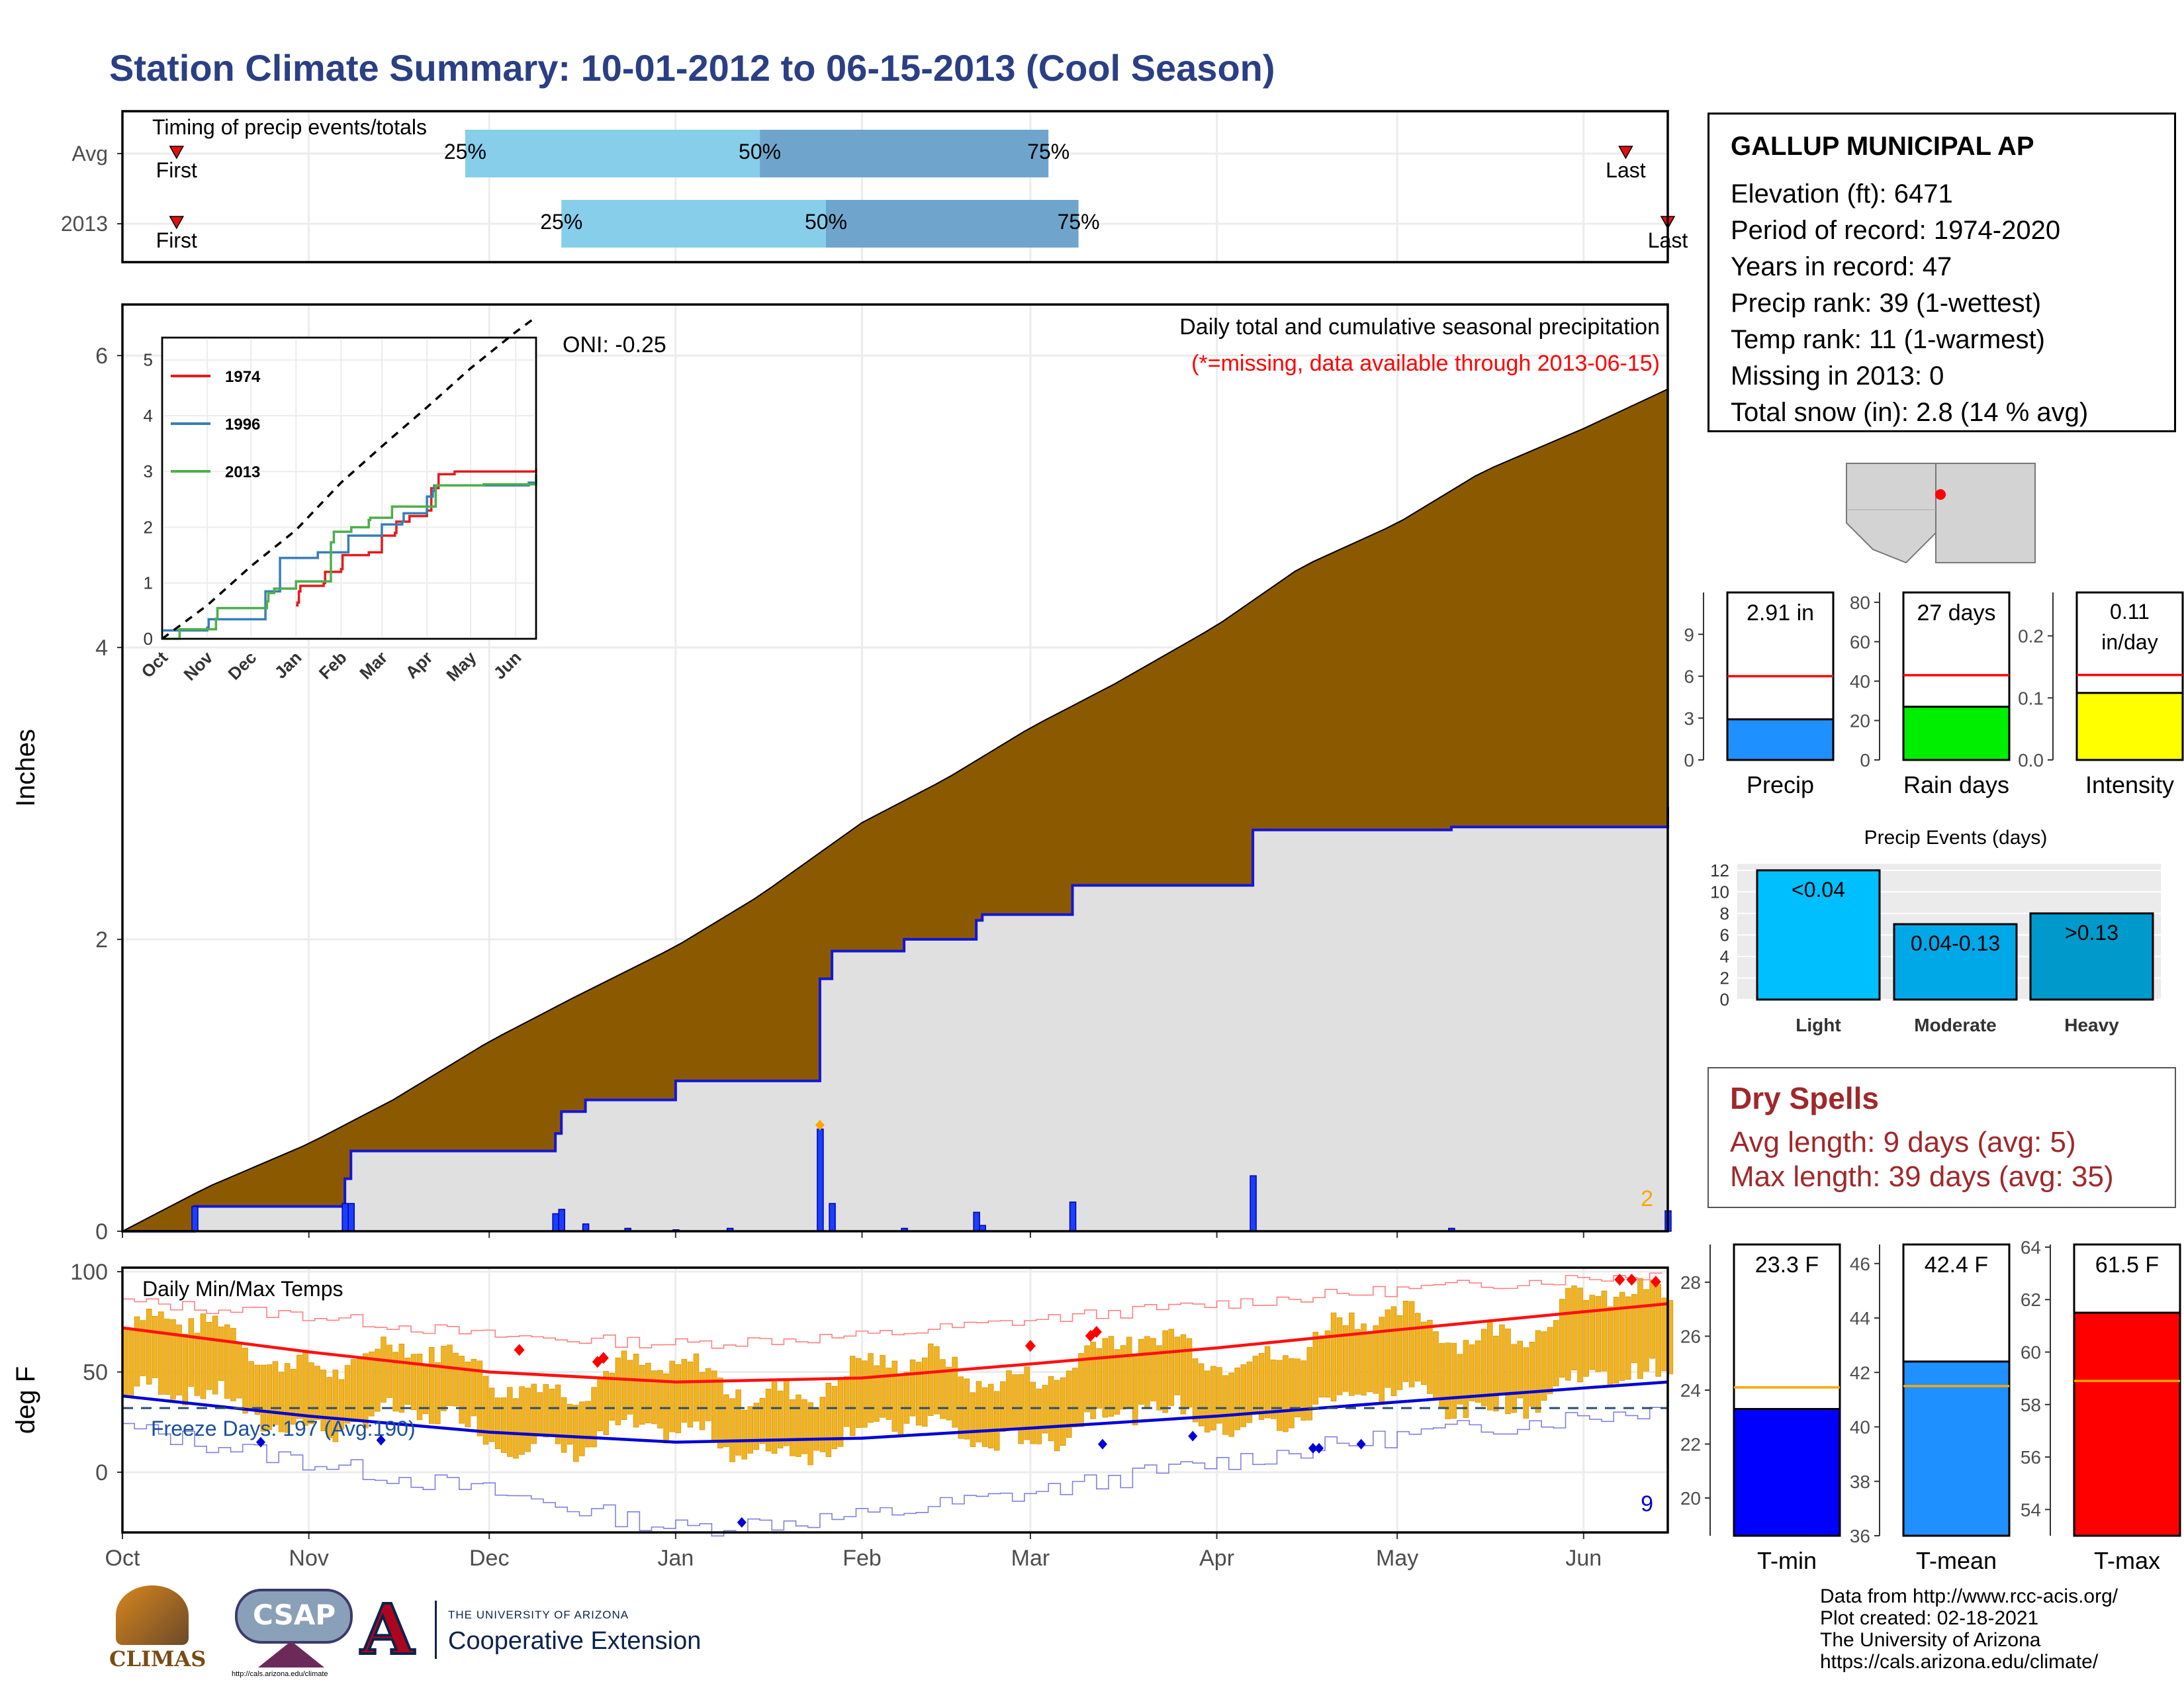 The image size is (2184, 1688). Describe the element at coordinates (1956, 613) in the screenshot. I see `raindays-mini-value-label: 27 days` at that location.